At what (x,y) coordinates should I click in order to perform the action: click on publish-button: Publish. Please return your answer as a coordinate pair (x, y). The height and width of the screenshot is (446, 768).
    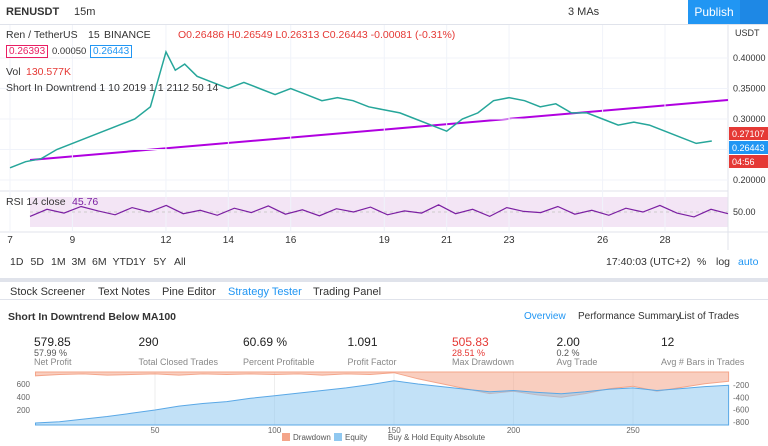
    Looking at the image, I should click on (714, 12).